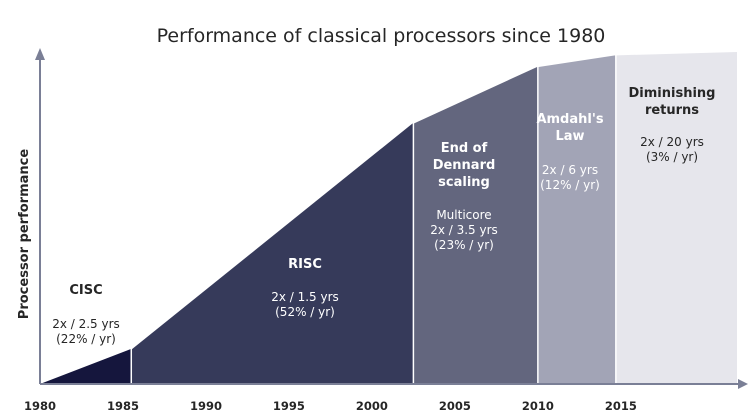  I want to click on x-tick-label: 2010, so click(538, 406).